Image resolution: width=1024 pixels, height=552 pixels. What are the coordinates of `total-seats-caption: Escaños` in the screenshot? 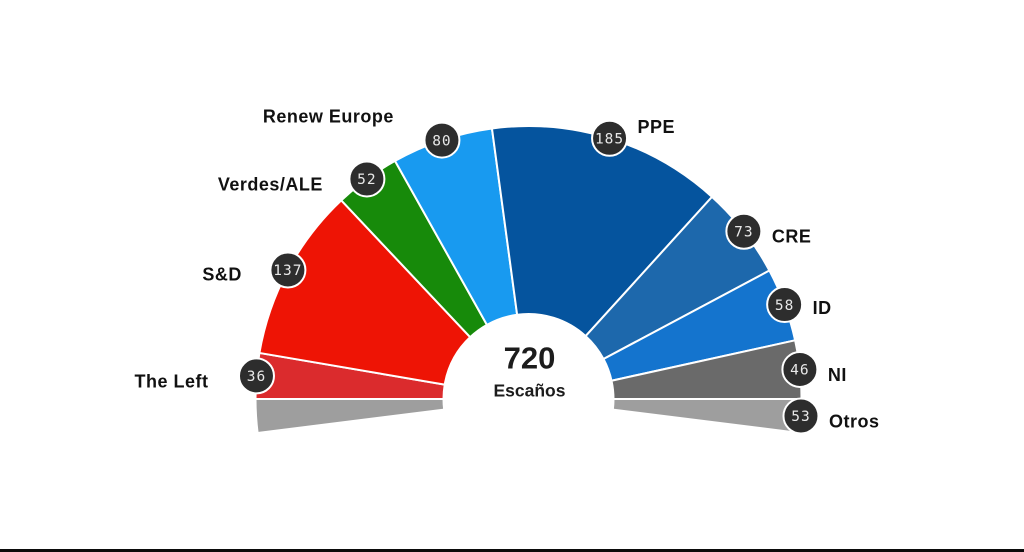 It's located at (530, 391).